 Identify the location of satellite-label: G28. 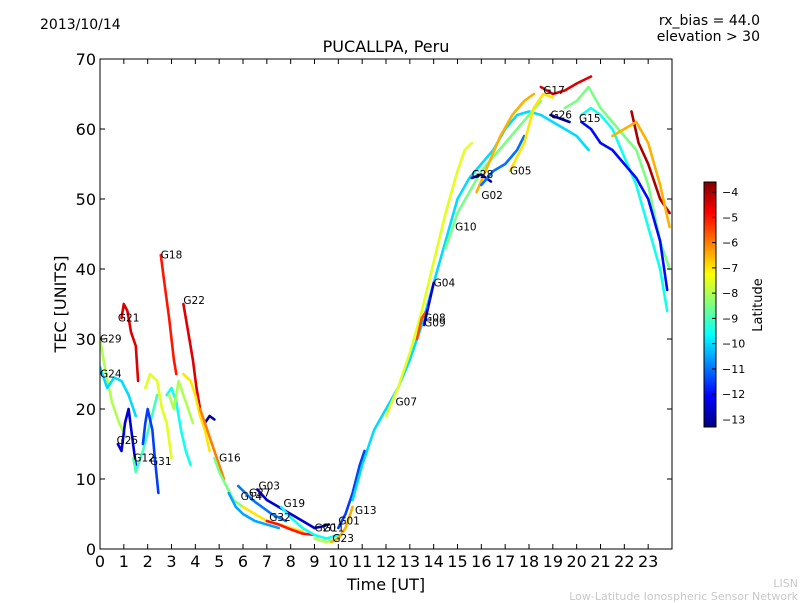
(483, 175).